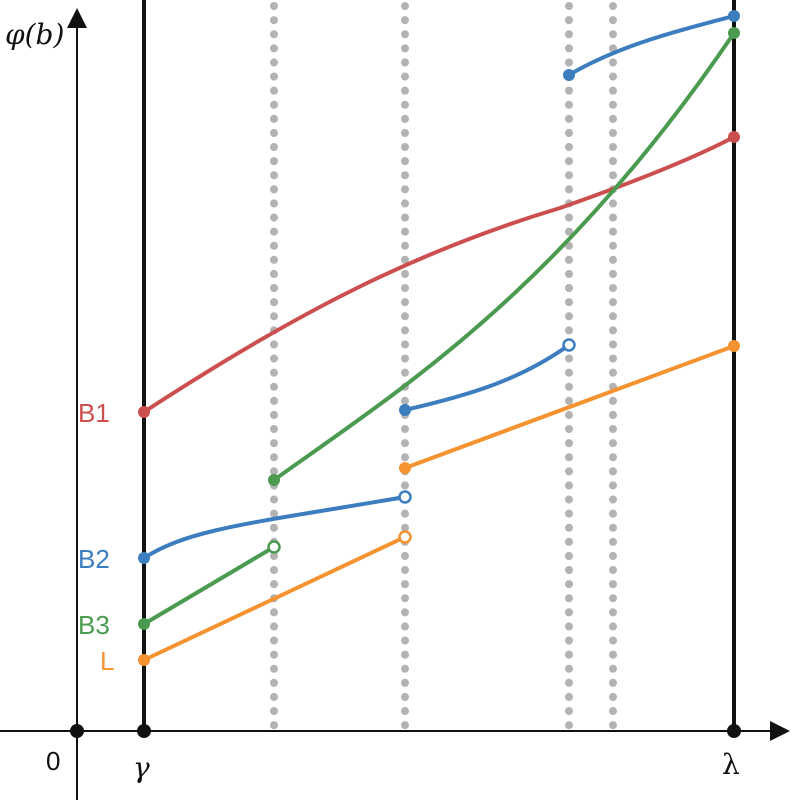  Describe the element at coordinates (569, 345) in the screenshot. I see `b2-segment-2-end-open` at that location.